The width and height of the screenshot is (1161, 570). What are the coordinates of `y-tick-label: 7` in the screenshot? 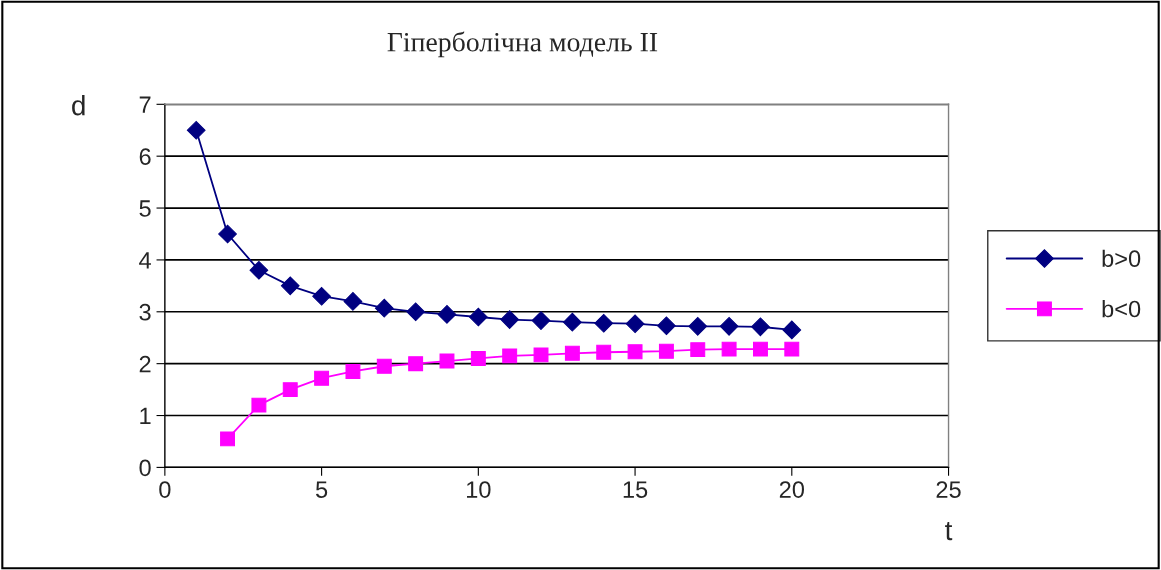 It's located at (145, 104).